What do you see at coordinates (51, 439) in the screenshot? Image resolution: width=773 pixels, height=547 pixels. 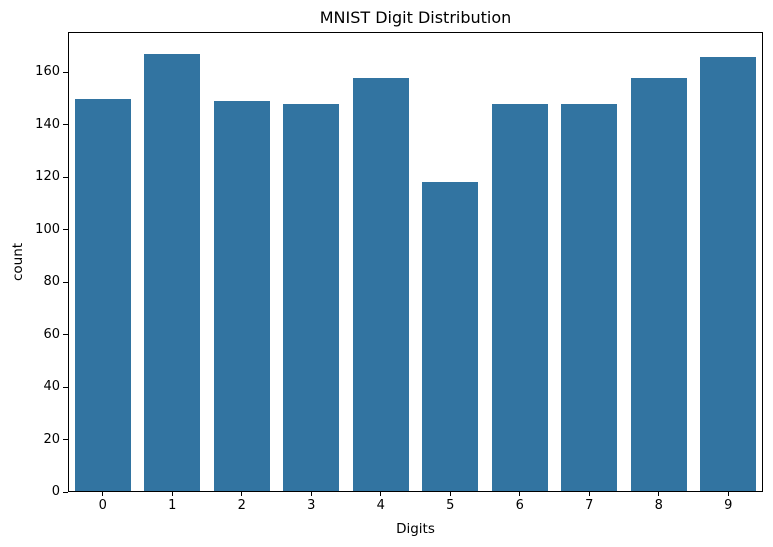 I see `y-tick-label: 20` at bounding box center [51, 439].